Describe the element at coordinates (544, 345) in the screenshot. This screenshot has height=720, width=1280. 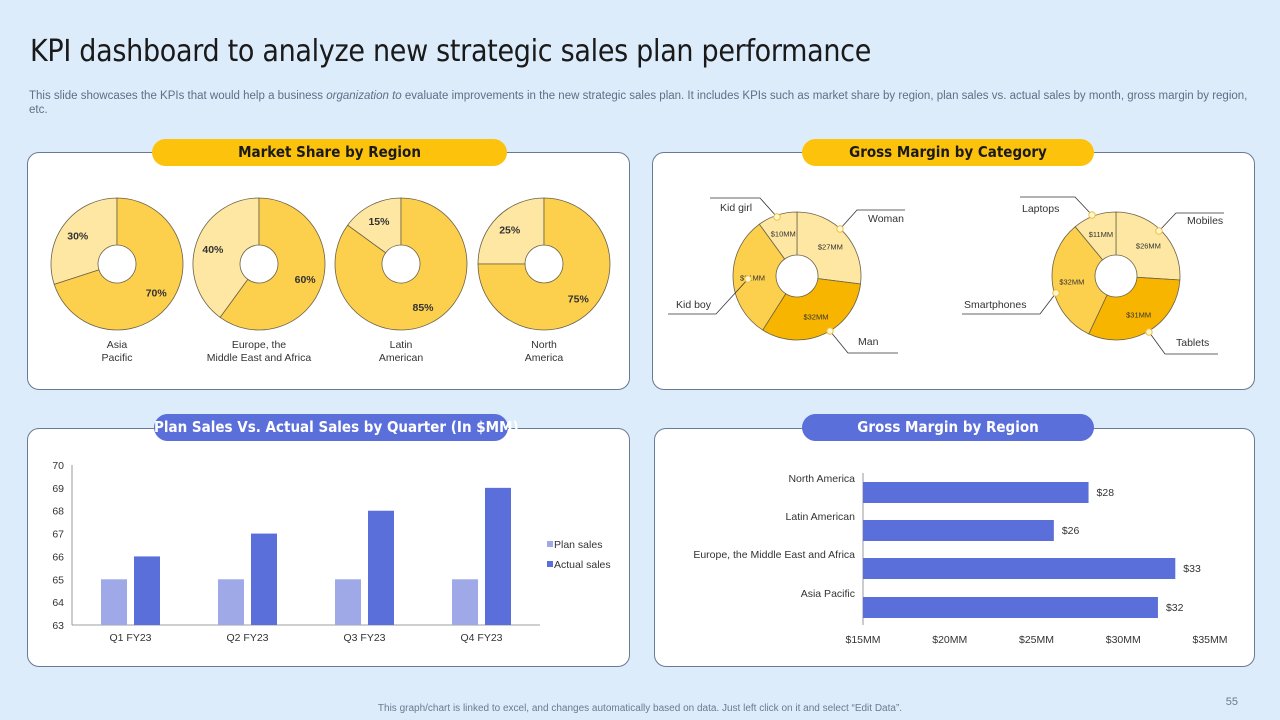
I see `market-share-region-label: North` at that location.